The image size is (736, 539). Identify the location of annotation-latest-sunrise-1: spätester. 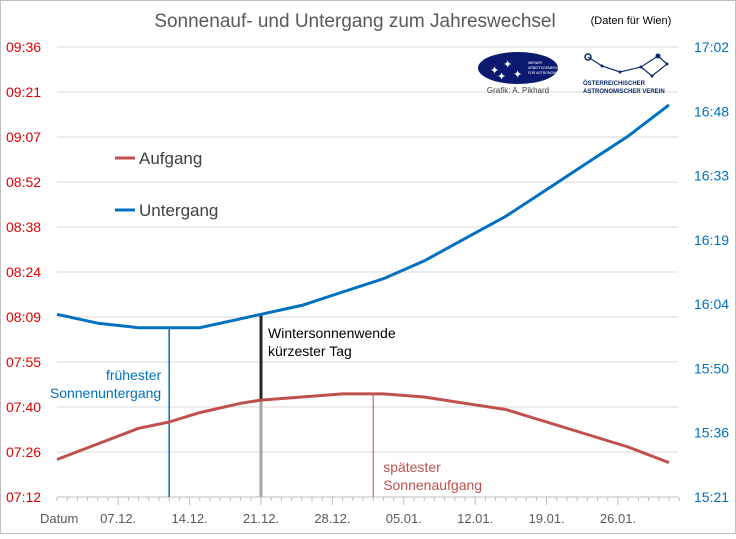
(412, 467).